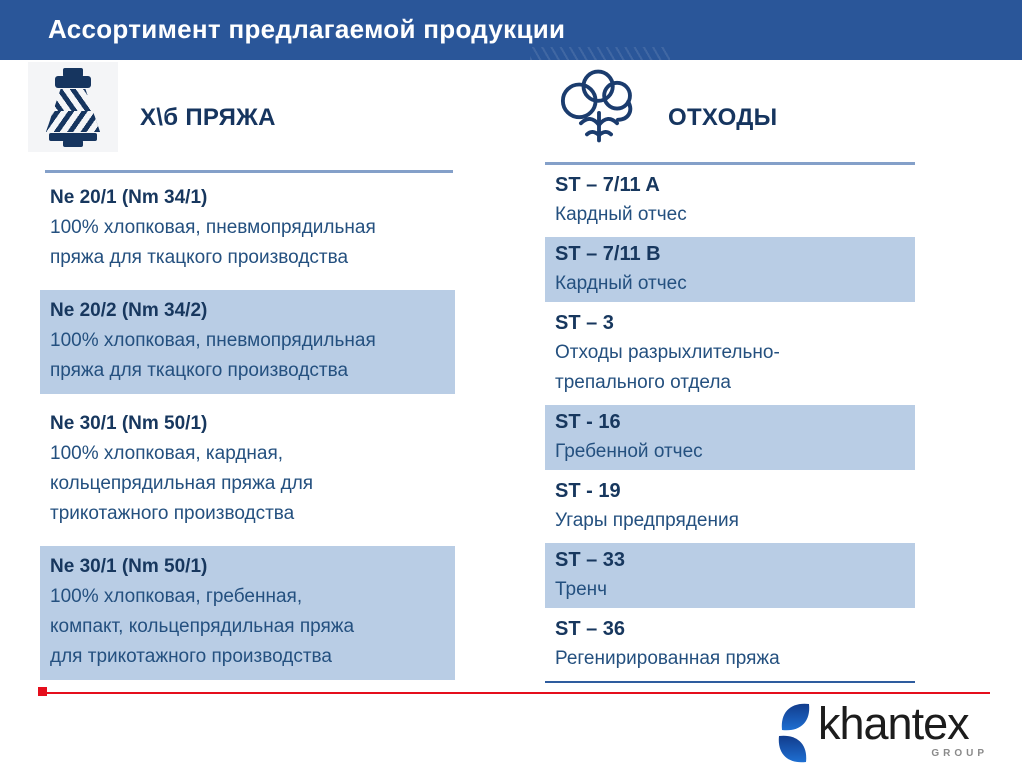 The height and width of the screenshot is (768, 1022). I want to click on waste-item: ST – 36 Регенирированная пряжа, so click(730, 644).